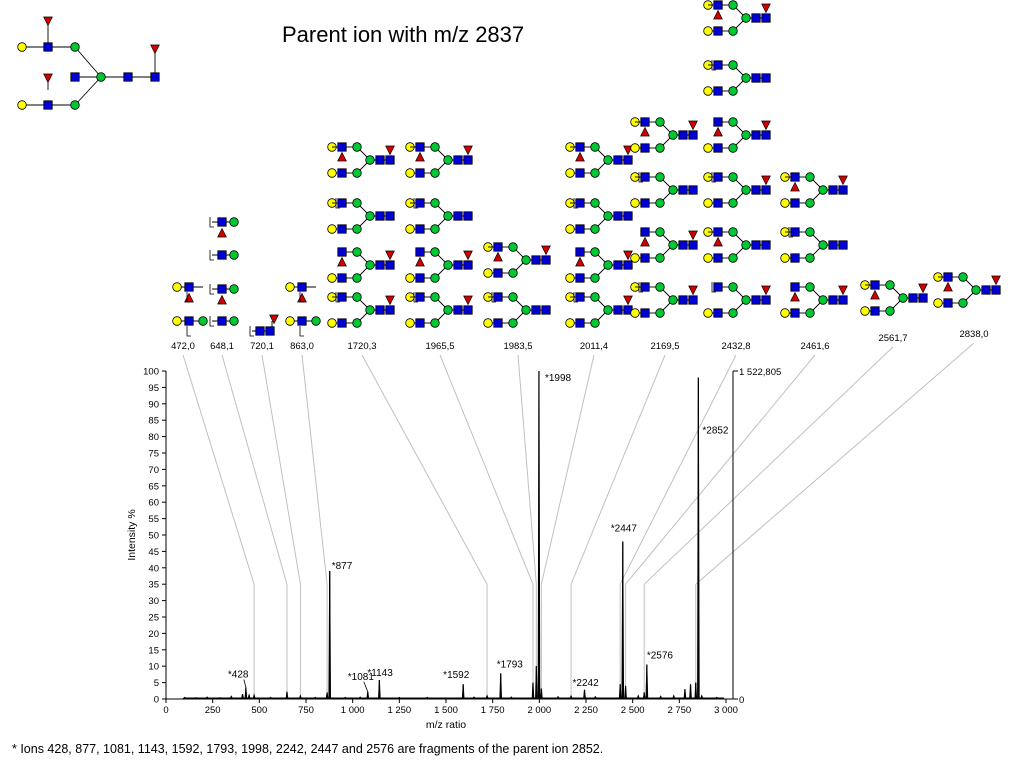 The width and height of the screenshot is (1023, 767). What do you see at coordinates (88, 91) in the screenshot?
I see `glycosidic-bond` at bounding box center [88, 91].